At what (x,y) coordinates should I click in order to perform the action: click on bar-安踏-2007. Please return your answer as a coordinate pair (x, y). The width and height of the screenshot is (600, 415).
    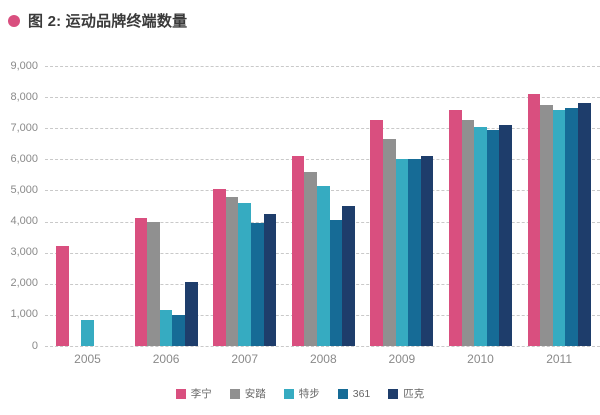
    Looking at the image, I should click on (232, 271).